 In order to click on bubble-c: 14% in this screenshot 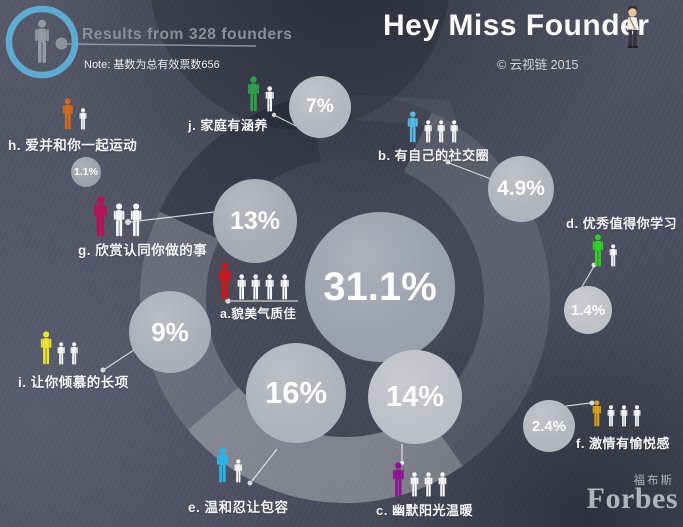, I will do `click(415, 397)`.